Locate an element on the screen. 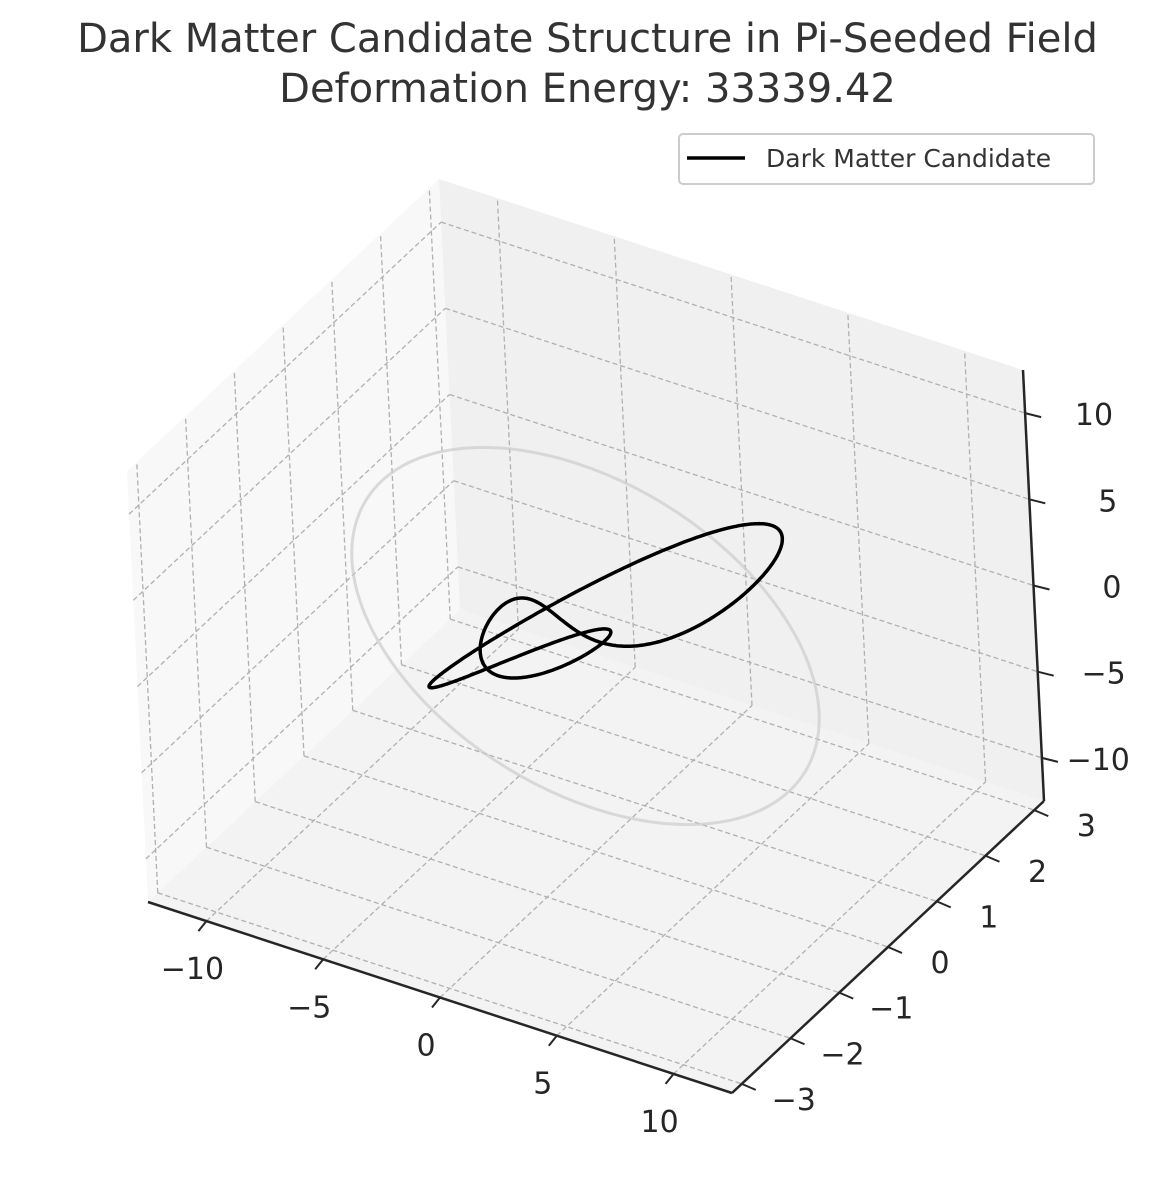 The width and height of the screenshot is (1175, 1180). x-tick-label: 5 is located at coordinates (542, 1084).